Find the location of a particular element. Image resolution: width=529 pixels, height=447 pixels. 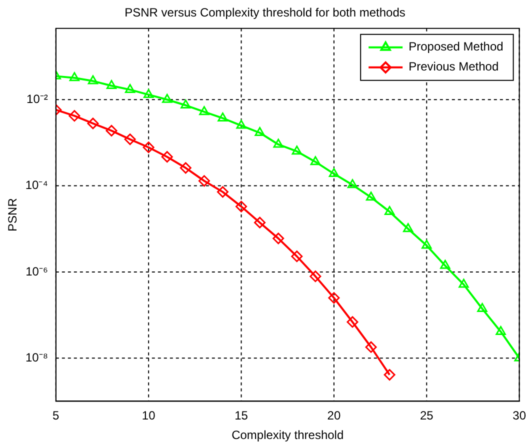

x-tick-label: 10 is located at coordinates (149, 415).